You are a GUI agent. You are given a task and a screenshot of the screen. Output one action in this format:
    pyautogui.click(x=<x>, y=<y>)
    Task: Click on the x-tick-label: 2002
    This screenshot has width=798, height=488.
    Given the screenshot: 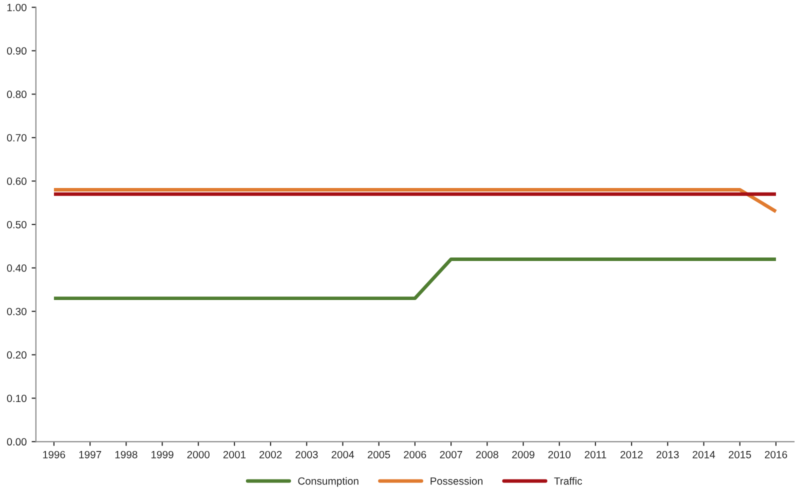 What is the action you would take?
    pyautogui.click(x=271, y=454)
    